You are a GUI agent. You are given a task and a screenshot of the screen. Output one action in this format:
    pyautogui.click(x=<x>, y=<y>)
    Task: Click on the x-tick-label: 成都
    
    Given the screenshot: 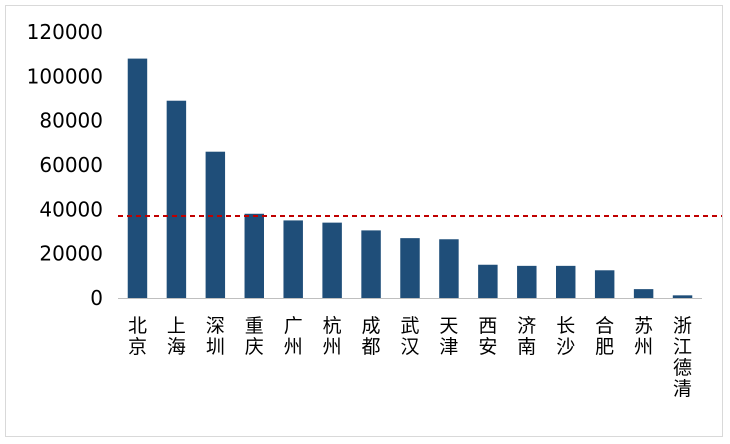 What is the action you would take?
    pyautogui.click(x=371, y=336)
    